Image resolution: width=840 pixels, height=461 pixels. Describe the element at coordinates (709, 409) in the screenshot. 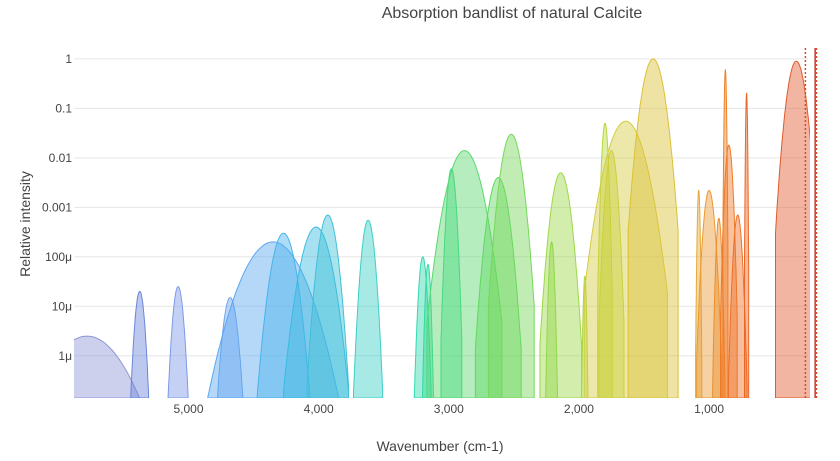

I see `x-tick-label: 1,000` at that location.